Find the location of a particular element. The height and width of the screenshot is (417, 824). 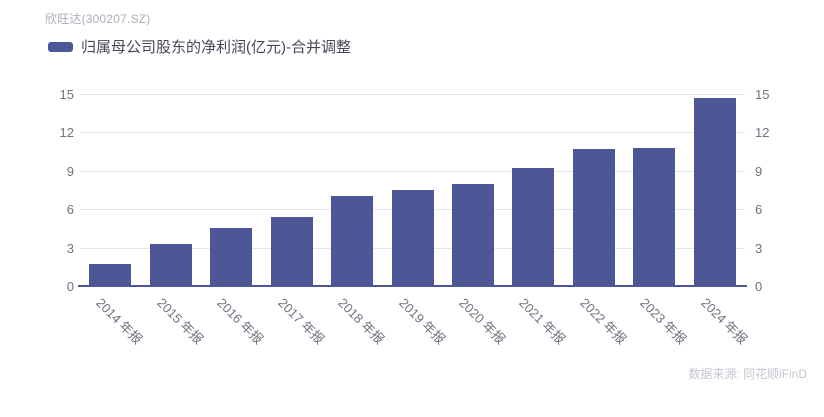

x-axis-tick-2021: 2021 年报 is located at coordinates (542, 321).